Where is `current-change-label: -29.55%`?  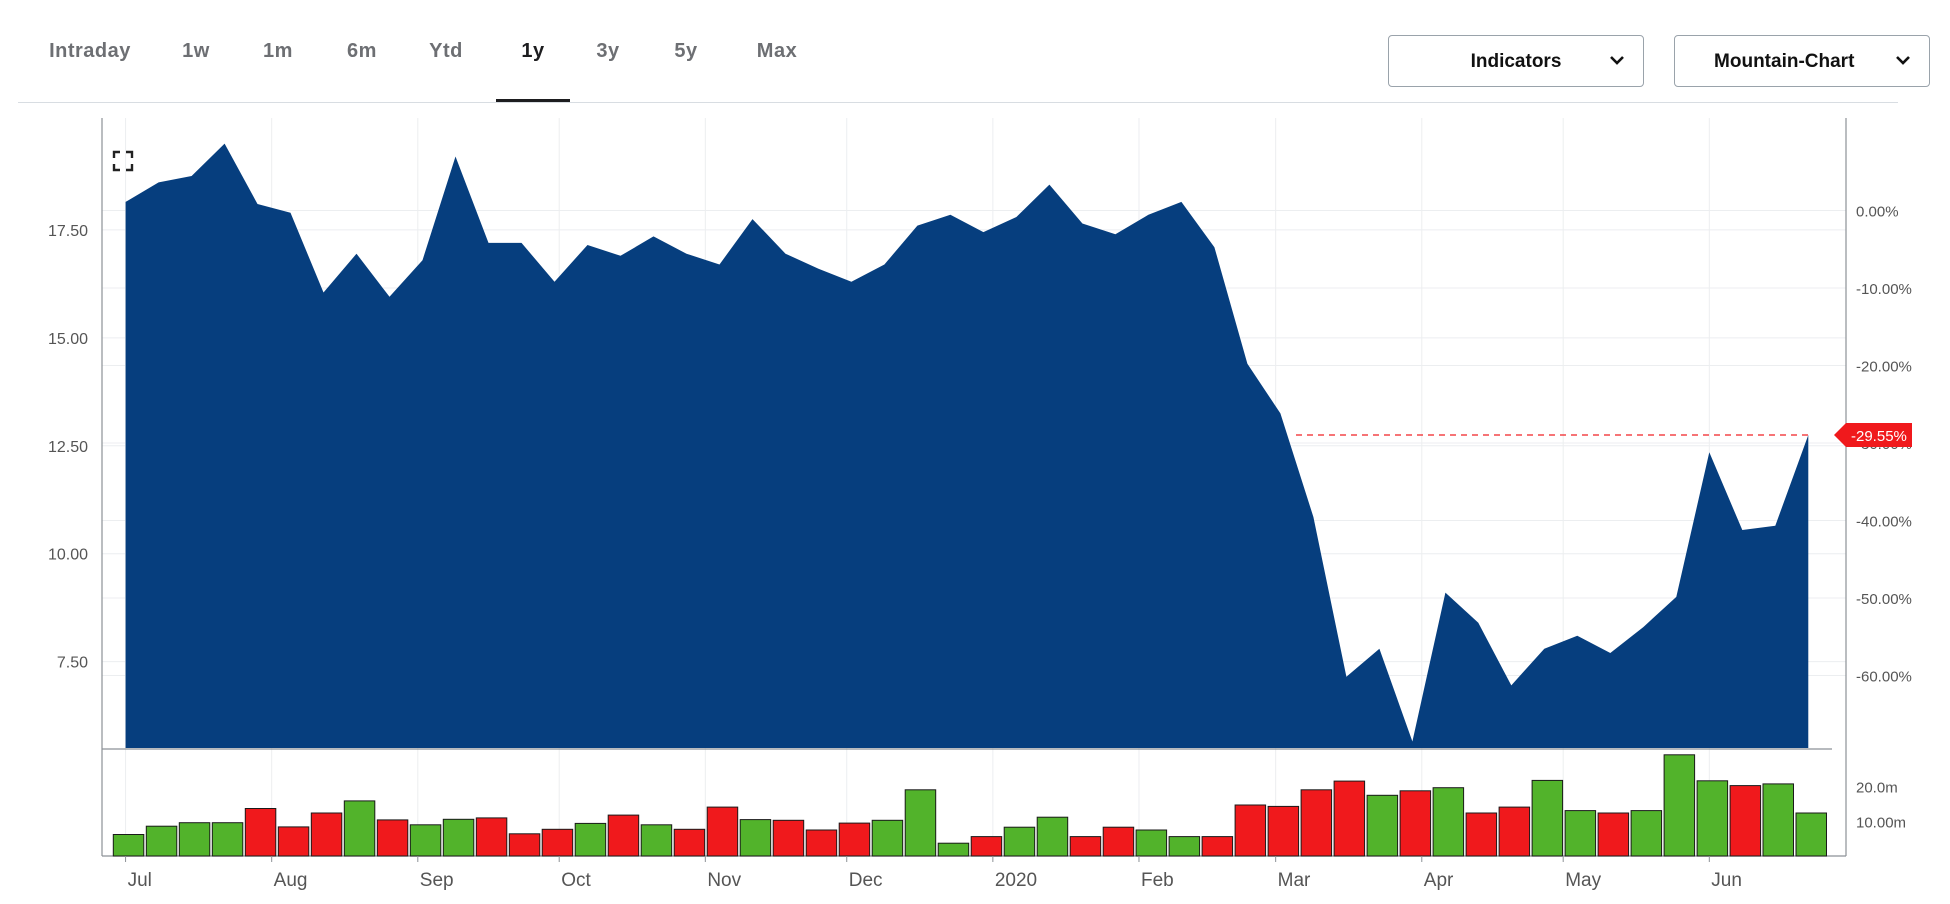 current-change-label: -29.55% is located at coordinates (1879, 436).